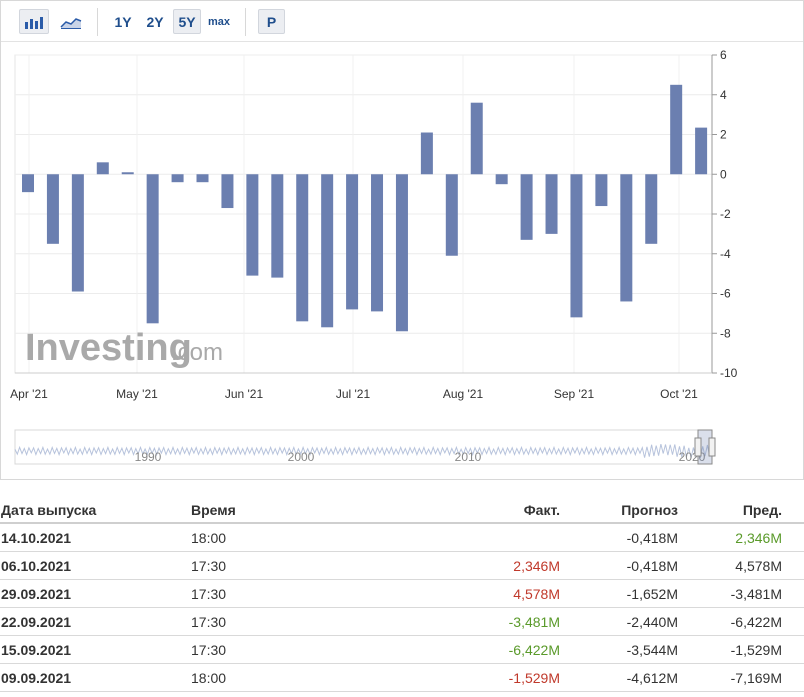 This screenshot has height=697, width=804. I want to click on y-tick-label: -6, so click(725, 294).